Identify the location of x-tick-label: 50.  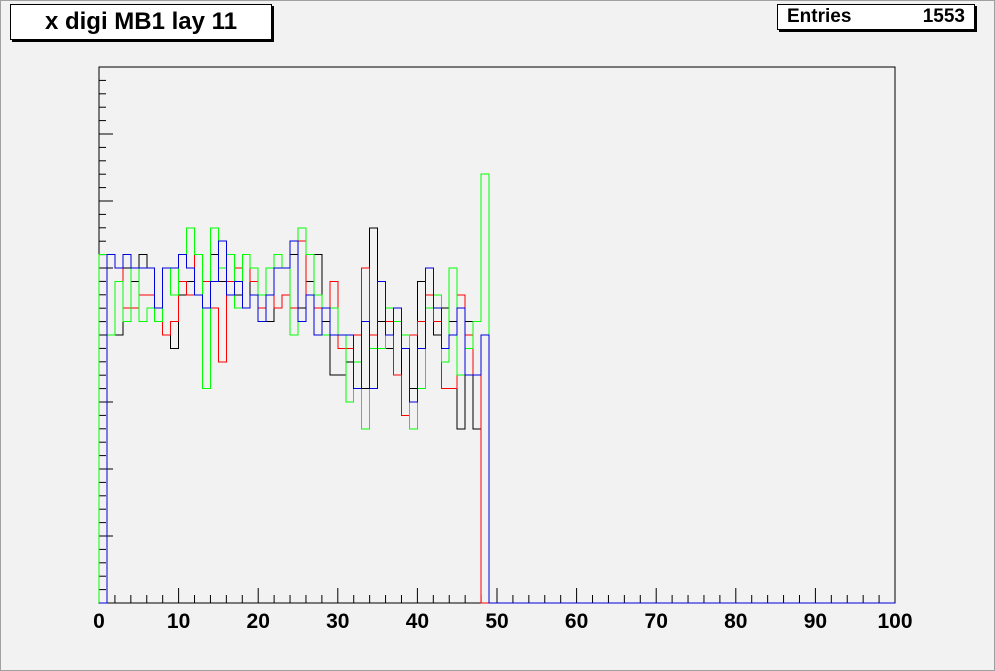
(496, 621).